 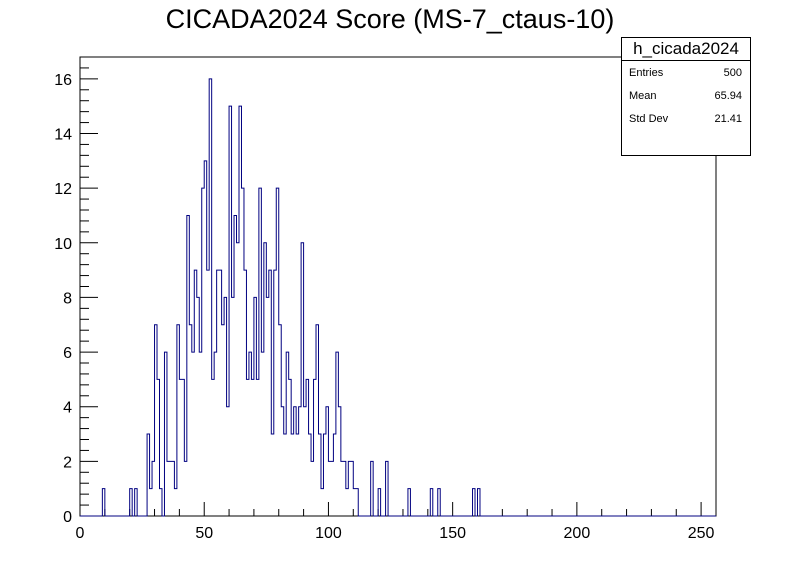 I want to click on x-tick-label: 50, so click(x=204, y=533).